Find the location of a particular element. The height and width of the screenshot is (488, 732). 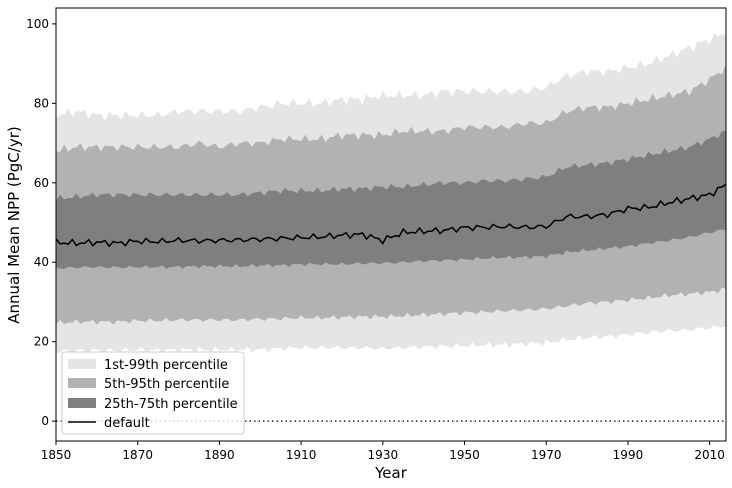

y-tick-label: 60 is located at coordinates (41, 183).